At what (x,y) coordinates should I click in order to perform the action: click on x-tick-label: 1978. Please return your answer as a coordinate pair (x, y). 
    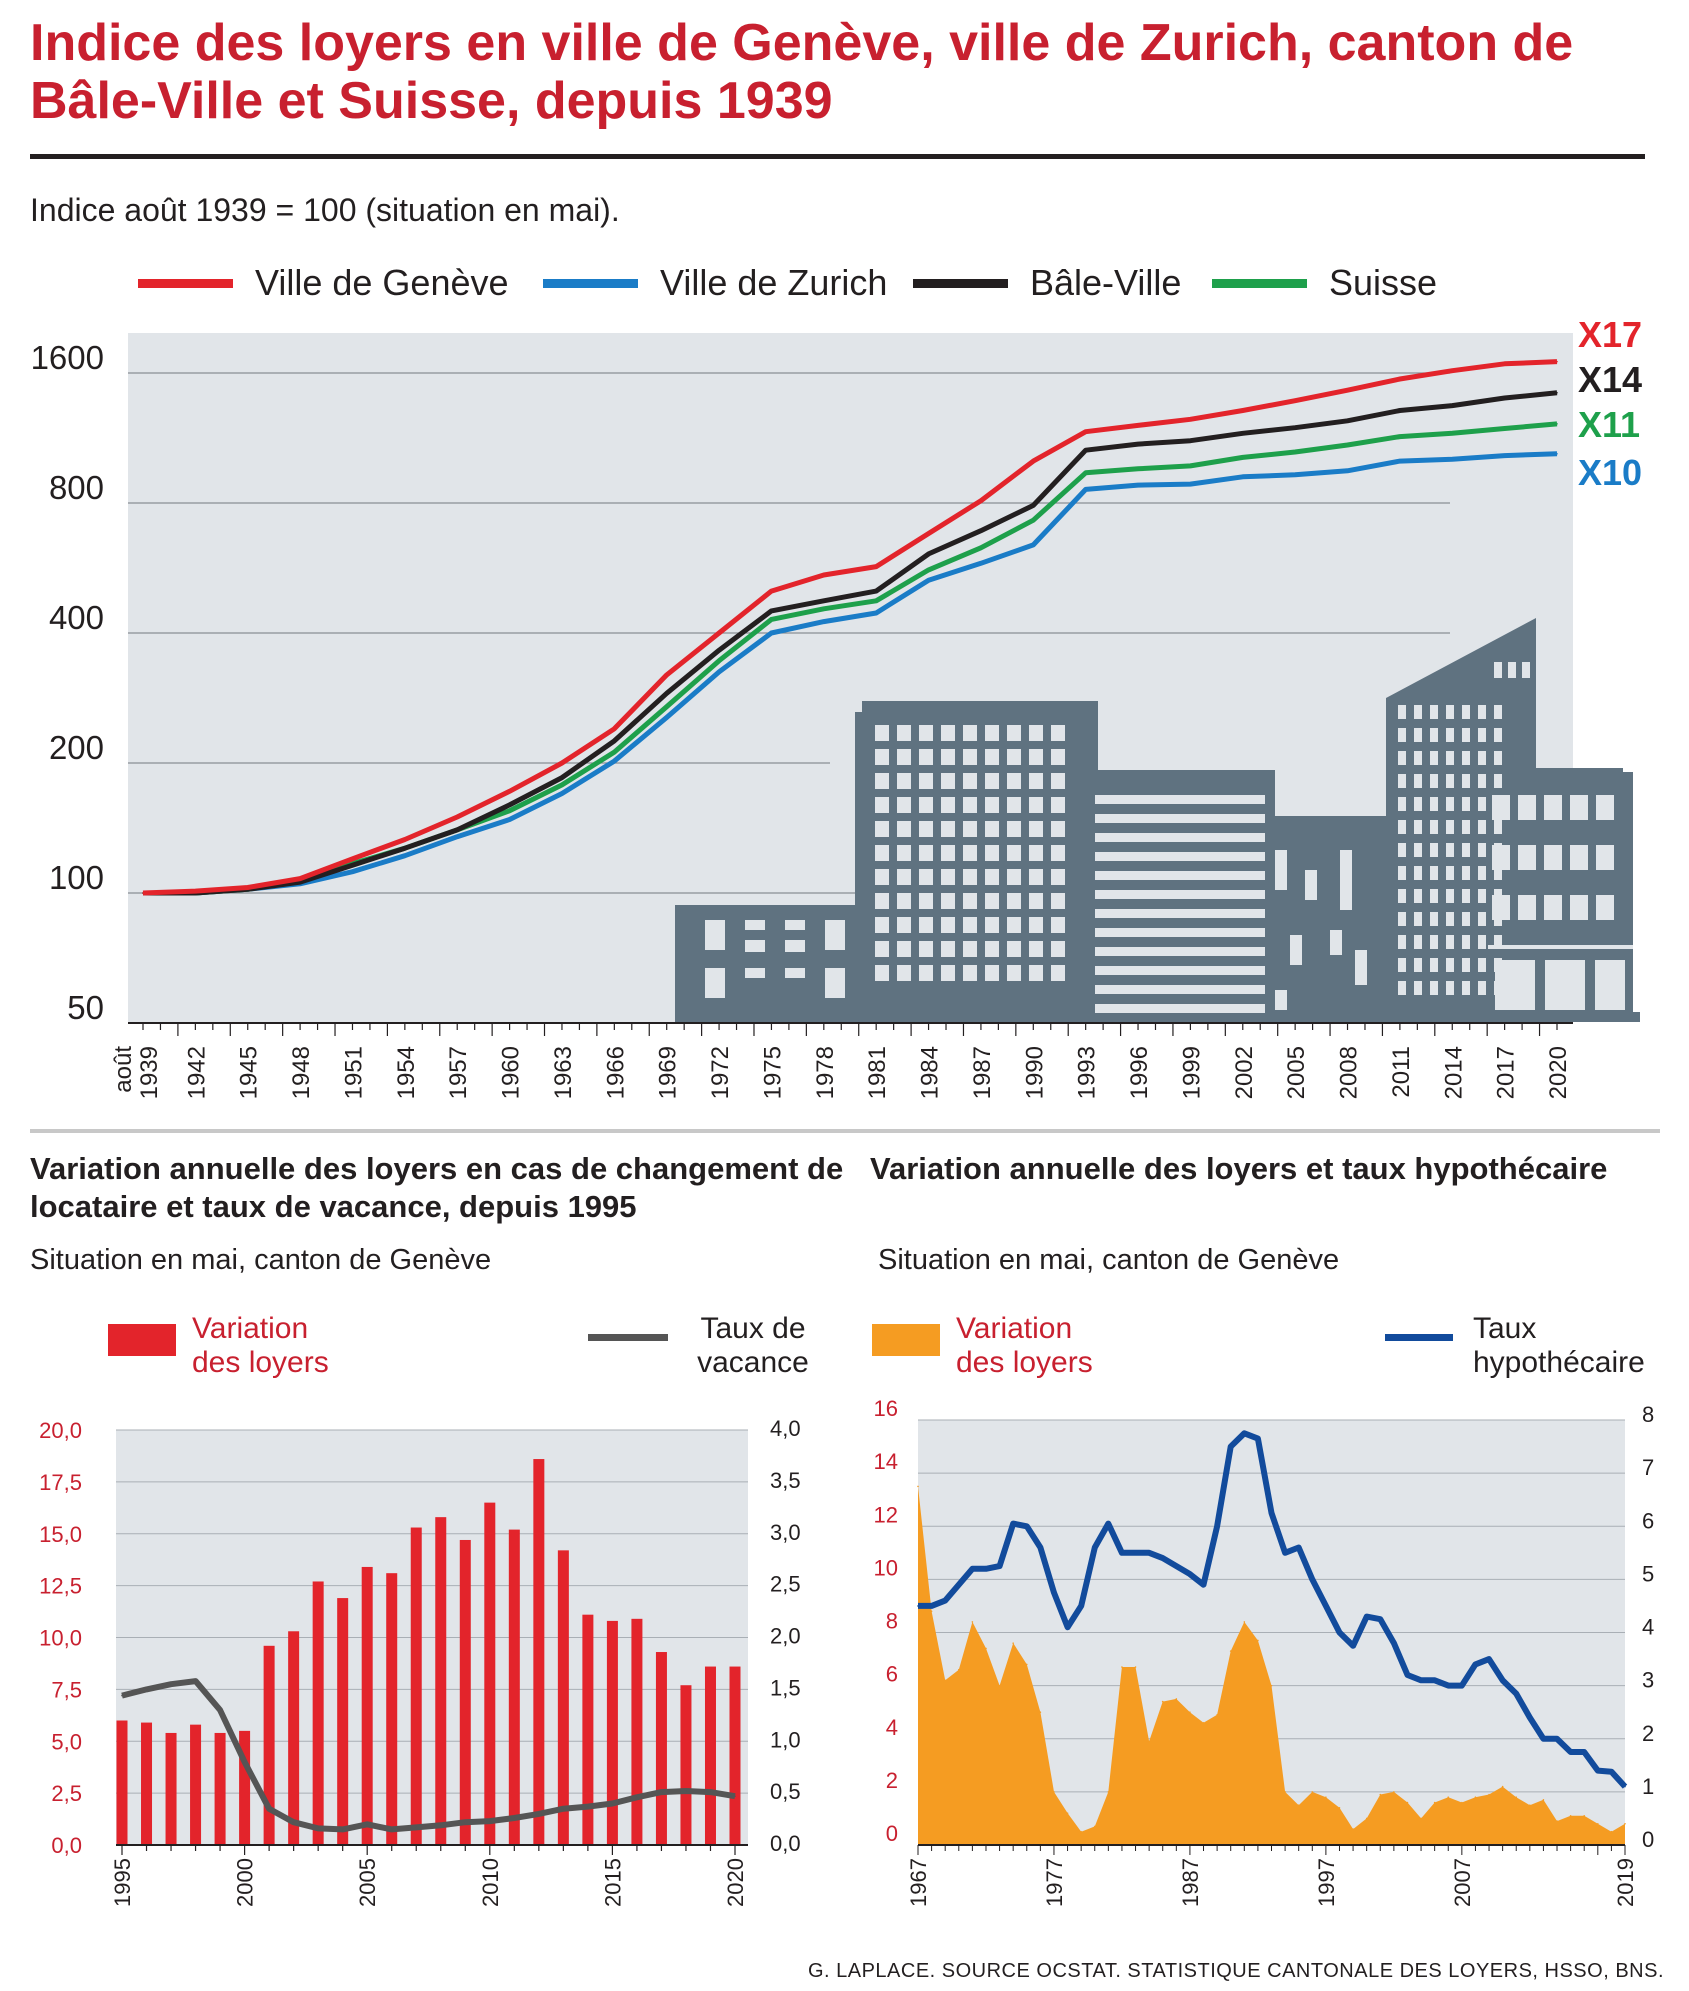
    Looking at the image, I should click on (825, 1072).